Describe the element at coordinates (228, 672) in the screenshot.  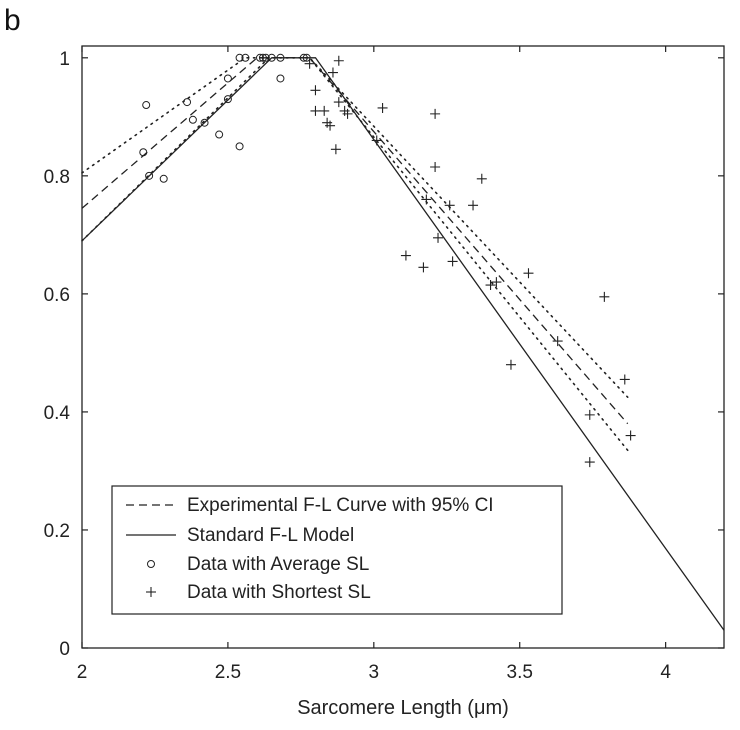
I see `x-tick-label-1: 2.5` at that location.